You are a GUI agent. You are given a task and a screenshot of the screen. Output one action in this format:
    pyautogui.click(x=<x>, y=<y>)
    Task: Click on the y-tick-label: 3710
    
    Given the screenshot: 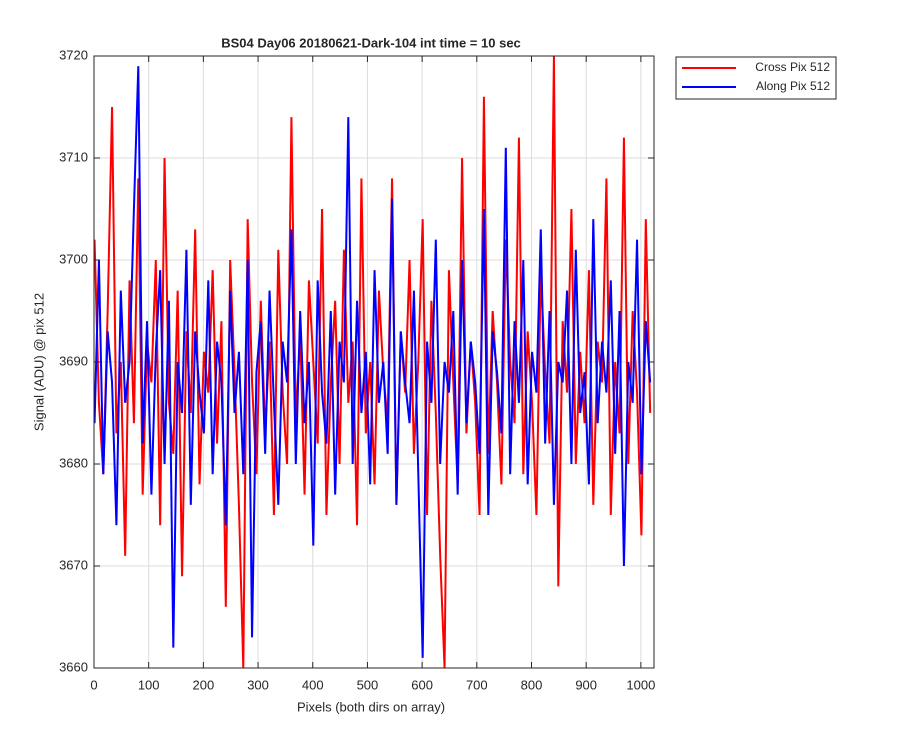 What is the action you would take?
    pyautogui.click(x=73, y=156)
    